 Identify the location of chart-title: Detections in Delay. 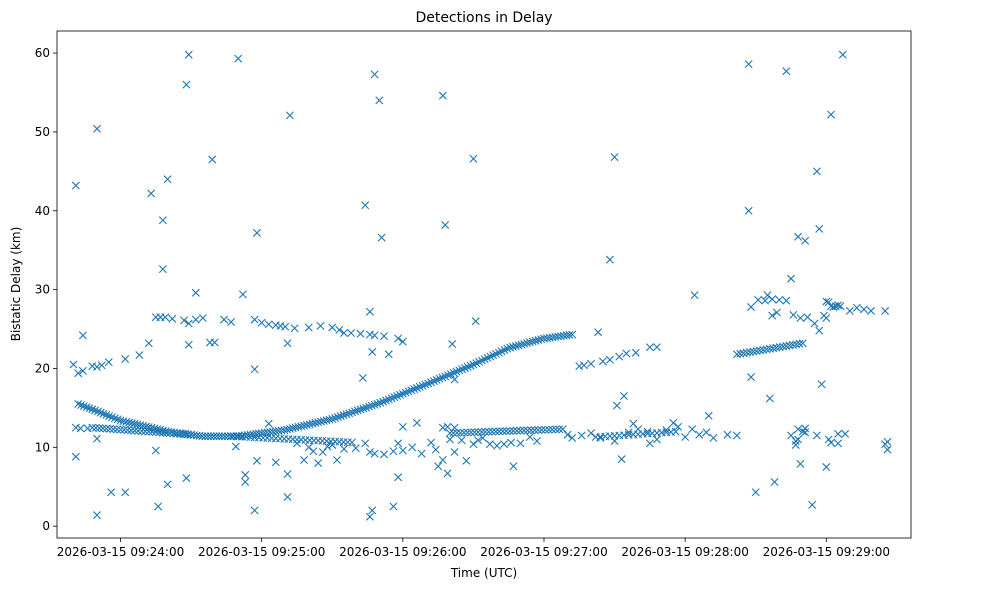
(483, 18).